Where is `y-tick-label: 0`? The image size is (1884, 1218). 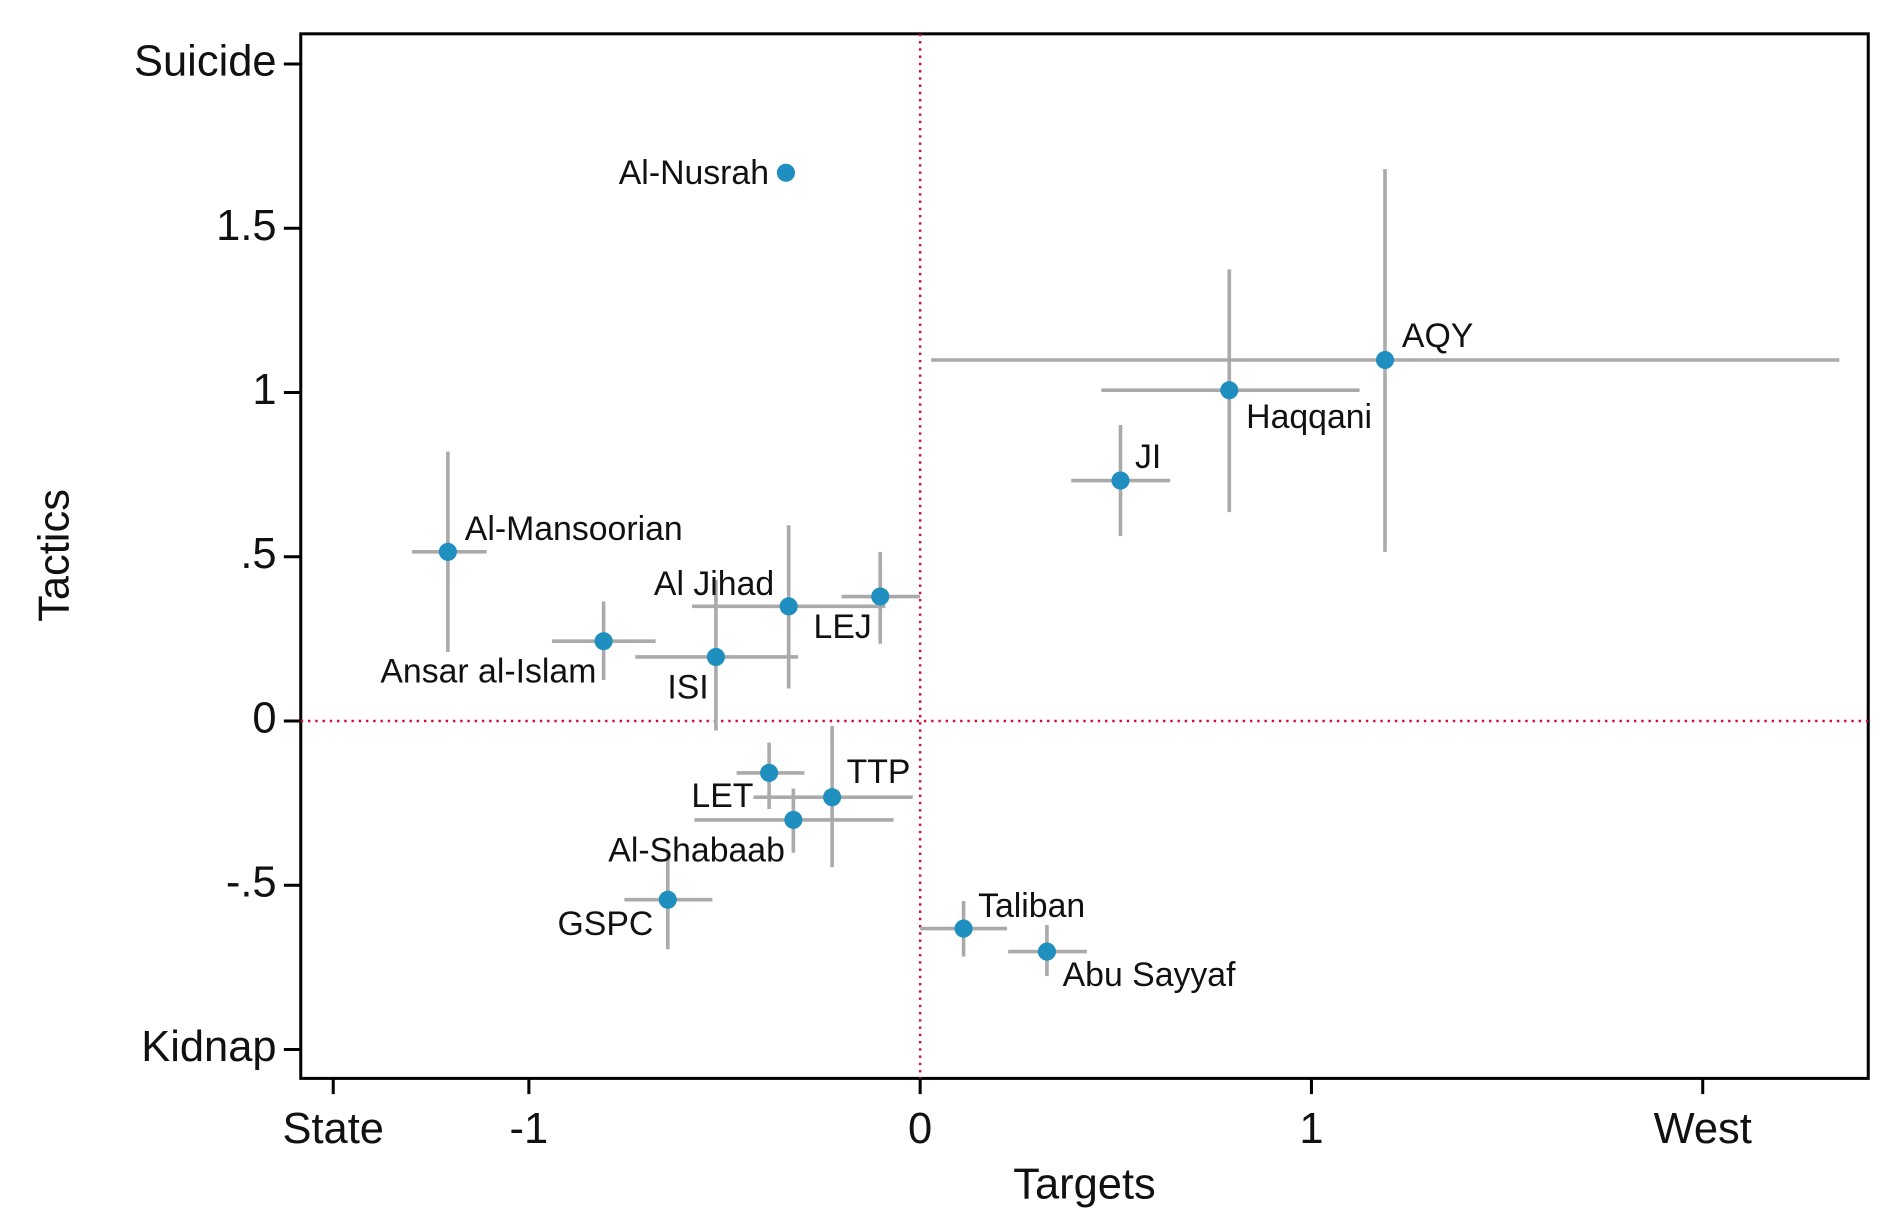 y-tick-label: 0 is located at coordinates (264, 718).